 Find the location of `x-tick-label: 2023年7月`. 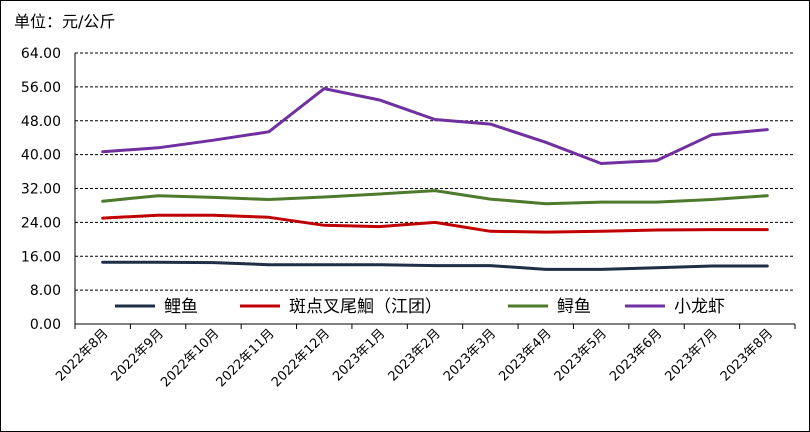

x-tick-label: 2023年7月 is located at coordinates (692, 355).